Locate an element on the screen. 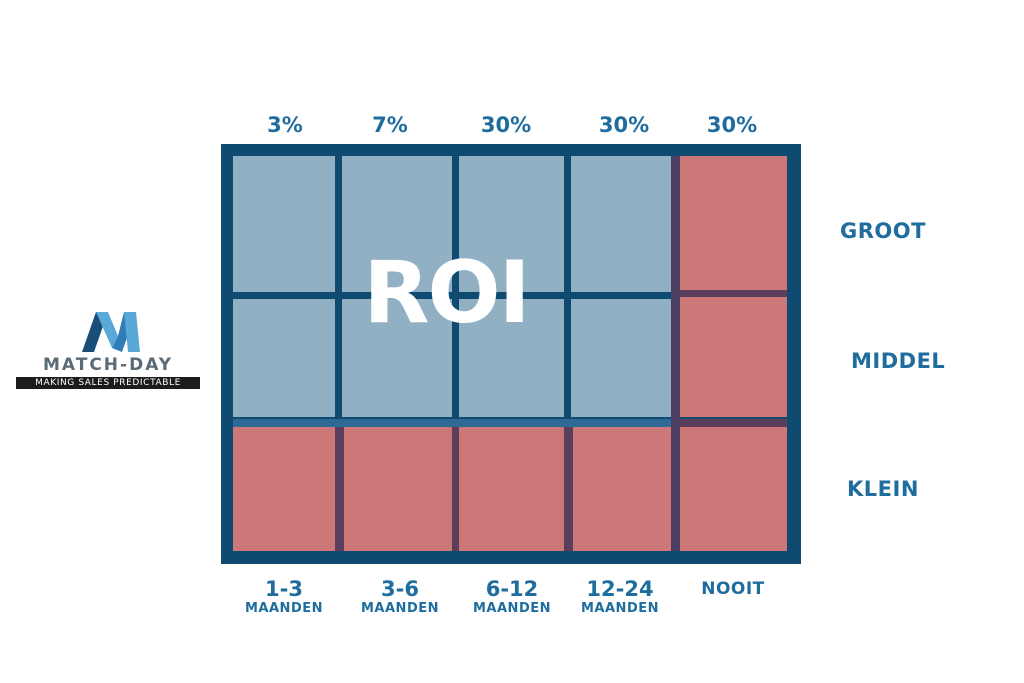 The image size is (1024, 683). roi-label: ROI is located at coordinates (446, 293).